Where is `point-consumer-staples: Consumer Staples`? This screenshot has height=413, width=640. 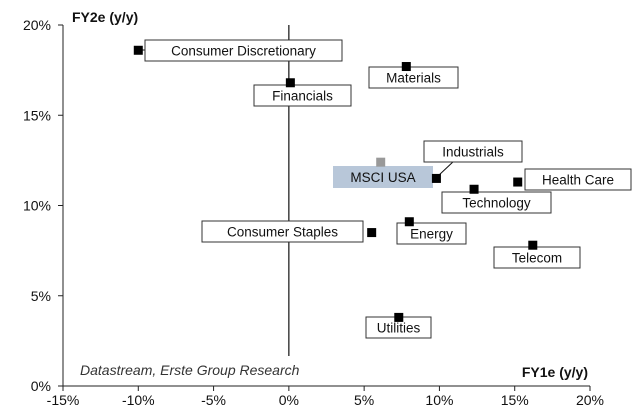
point-consumer-staples: Consumer Staples is located at coordinates (289, 231).